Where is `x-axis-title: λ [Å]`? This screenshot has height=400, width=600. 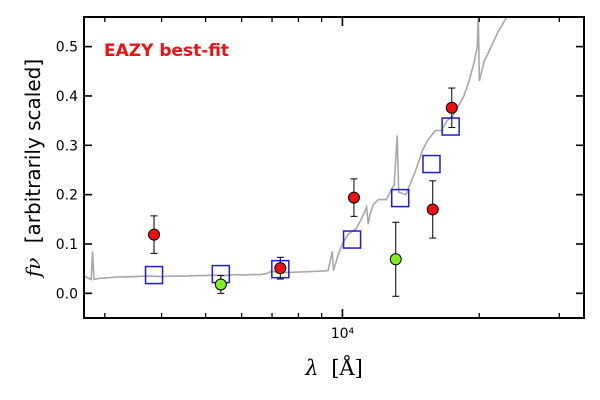 x-axis-title: λ [Å] is located at coordinates (333, 367).